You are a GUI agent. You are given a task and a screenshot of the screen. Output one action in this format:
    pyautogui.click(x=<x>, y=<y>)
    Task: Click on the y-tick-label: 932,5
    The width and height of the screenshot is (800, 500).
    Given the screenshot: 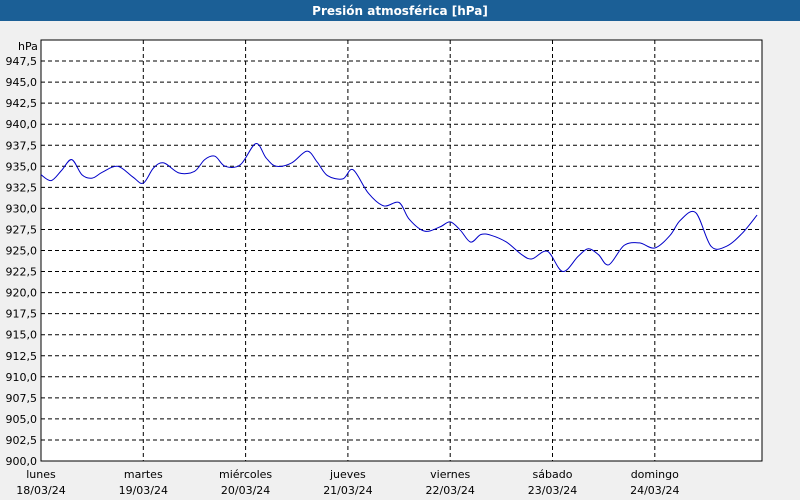 What is the action you would take?
    pyautogui.click(x=22, y=187)
    